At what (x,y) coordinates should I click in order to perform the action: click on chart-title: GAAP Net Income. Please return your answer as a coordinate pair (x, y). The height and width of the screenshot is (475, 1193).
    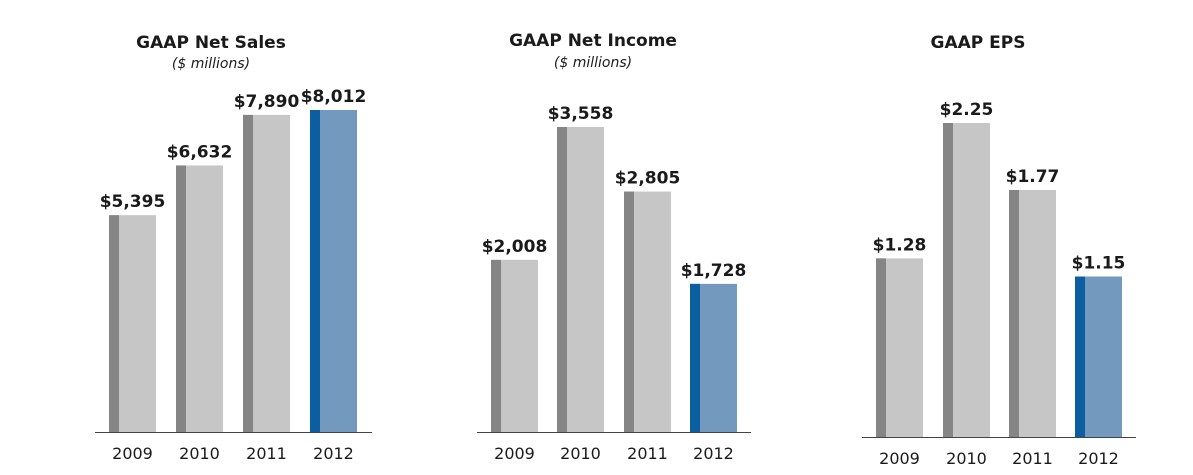
    Looking at the image, I should click on (593, 41).